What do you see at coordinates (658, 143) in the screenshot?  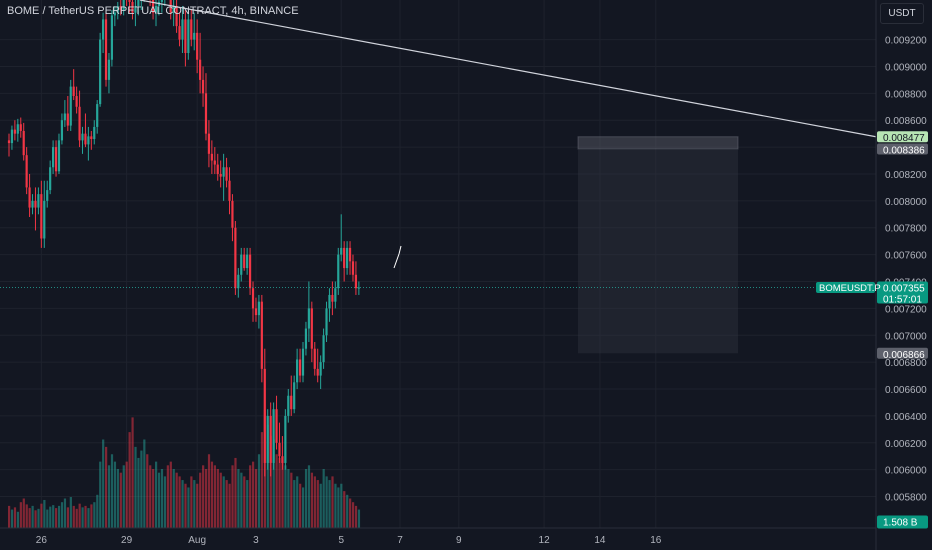 I see `target-zone` at bounding box center [658, 143].